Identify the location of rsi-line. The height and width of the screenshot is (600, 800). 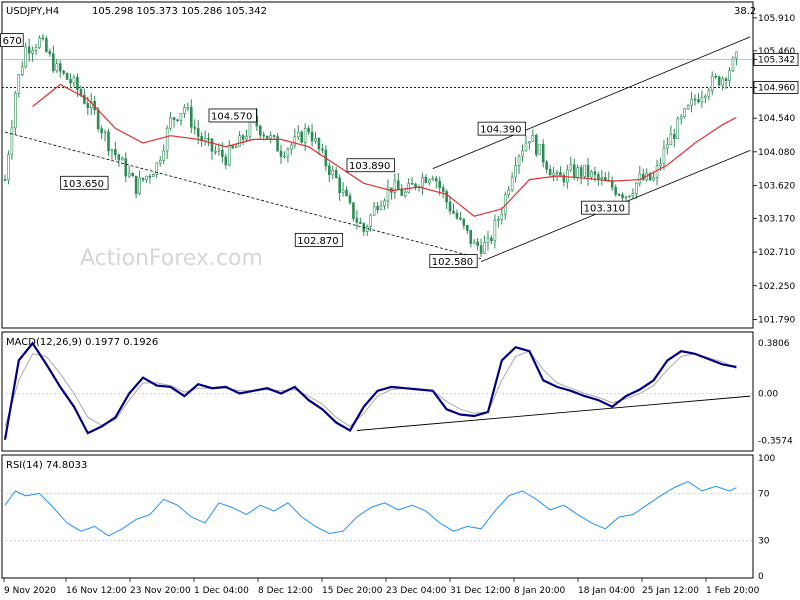
(370, 509).